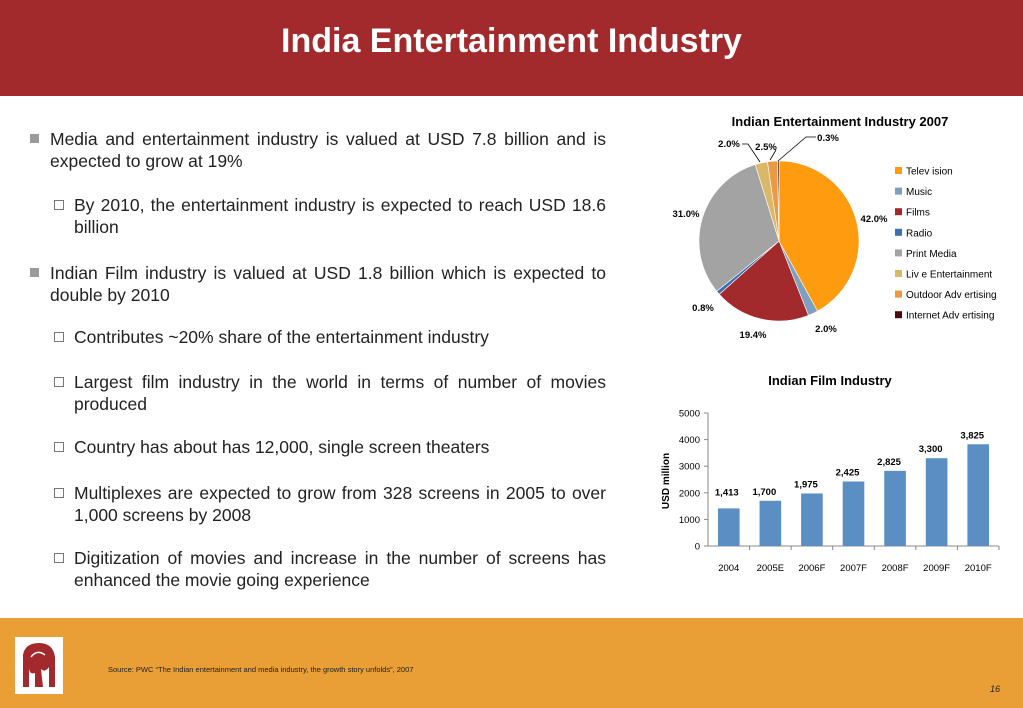 The height and width of the screenshot is (708, 1023). I want to click on bar-value-label: 3,300, so click(931, 449).